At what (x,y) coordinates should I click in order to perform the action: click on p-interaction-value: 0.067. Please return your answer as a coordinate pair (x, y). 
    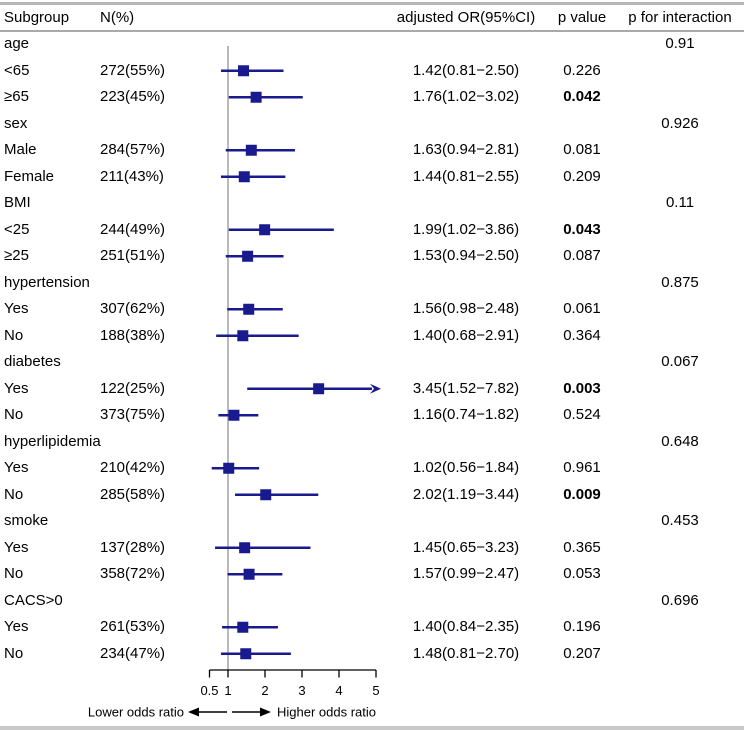
    Looking at the image, I should click on (680, 361).